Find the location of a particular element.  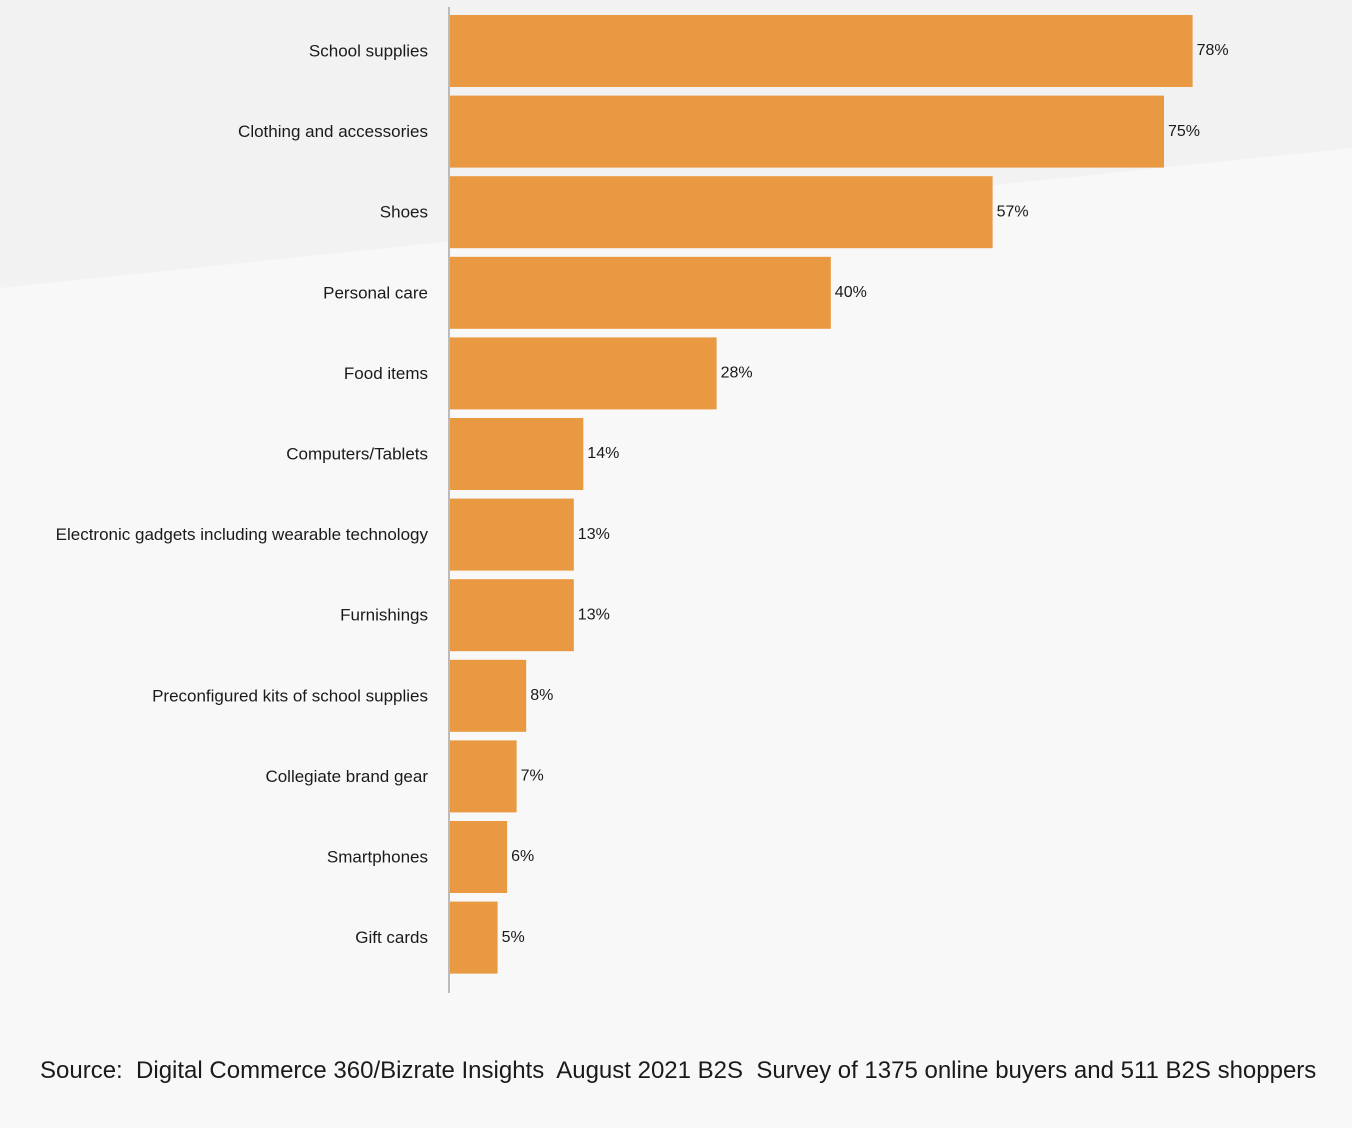

category-label: Smartphones is located at coordinates (377, 856).